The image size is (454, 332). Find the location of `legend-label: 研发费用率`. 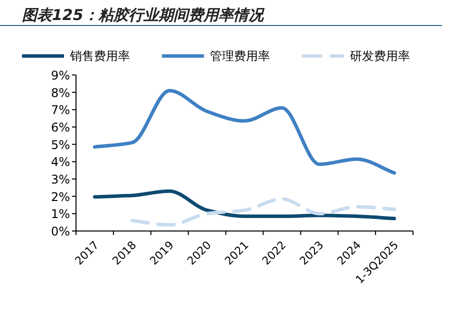

legend-label: 研发费用率 is located at coordinates (380, 56).